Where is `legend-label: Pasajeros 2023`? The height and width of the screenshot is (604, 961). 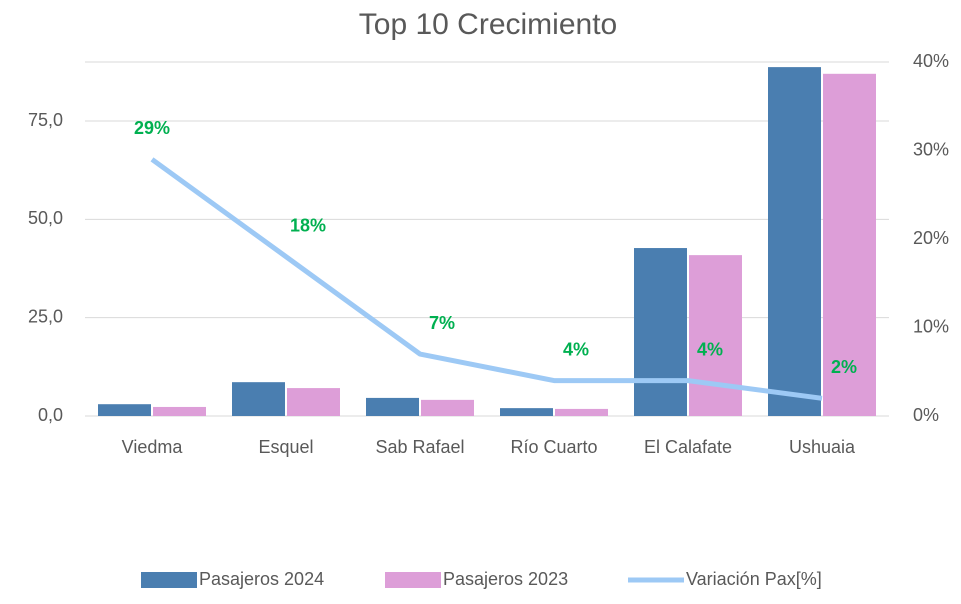 legend-label: Pasajeros 2023 is located at coordinates (505, 579).